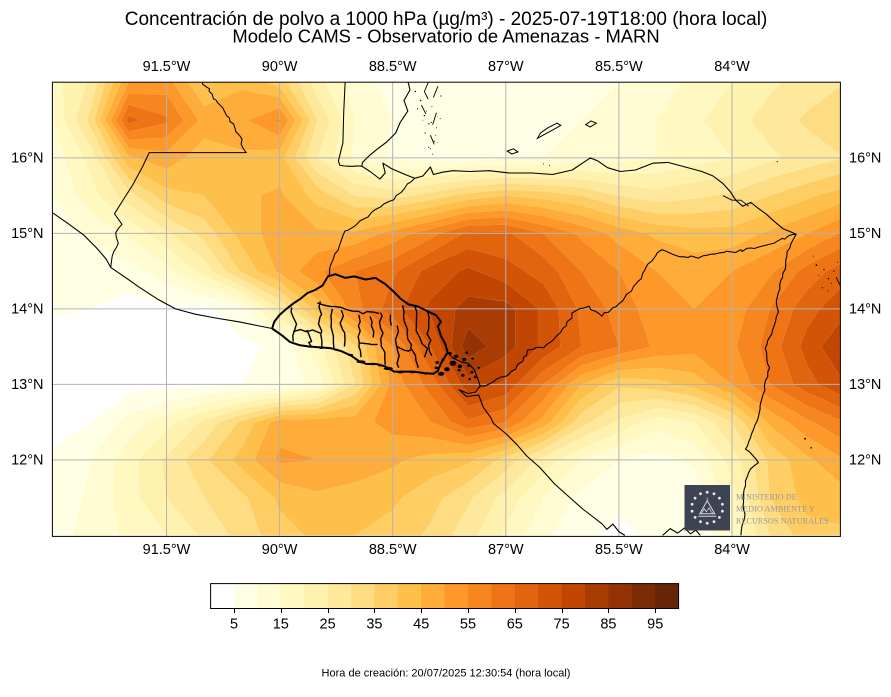 The height and width of the screenshot is (697, 891). Describe the element at coordinates (515, 625) in the screenshot. I see `svg-text: 65` at that location.